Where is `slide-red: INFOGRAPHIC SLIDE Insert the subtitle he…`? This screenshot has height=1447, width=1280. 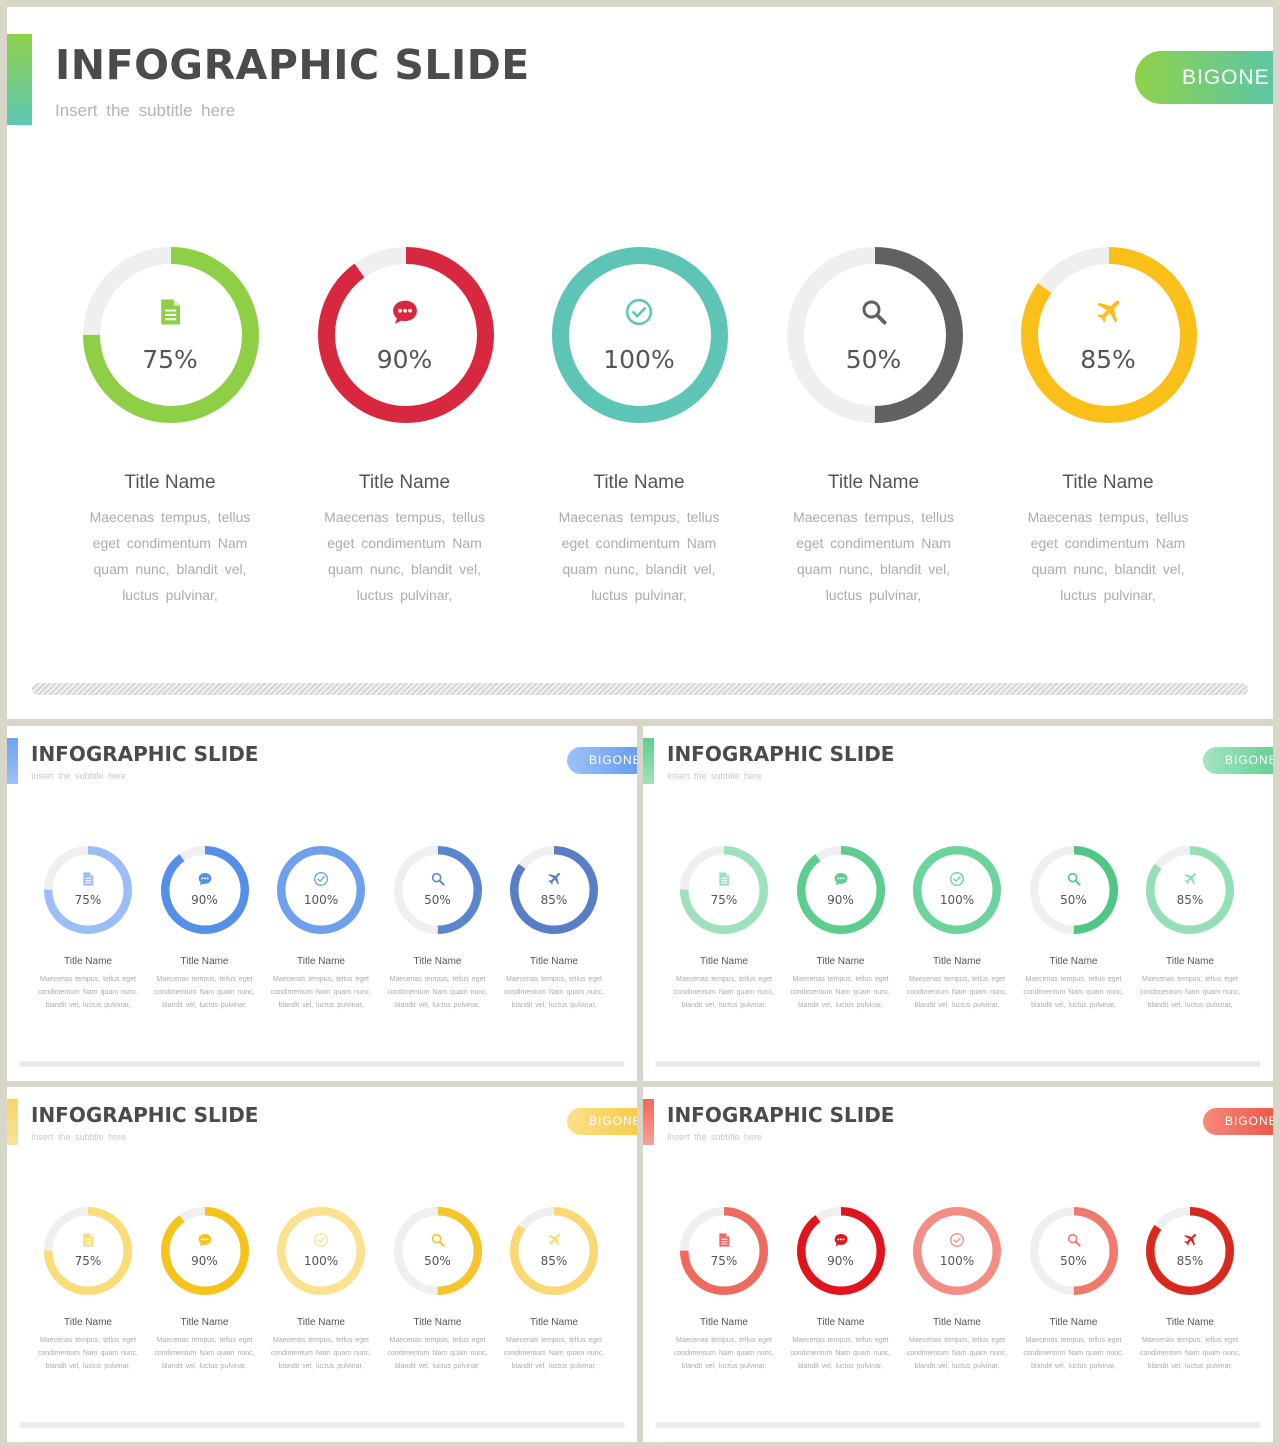 slide-red: INFOGRAPHIC SLIDE Insert the subtitle he… is located at coordinates (958, 1264).